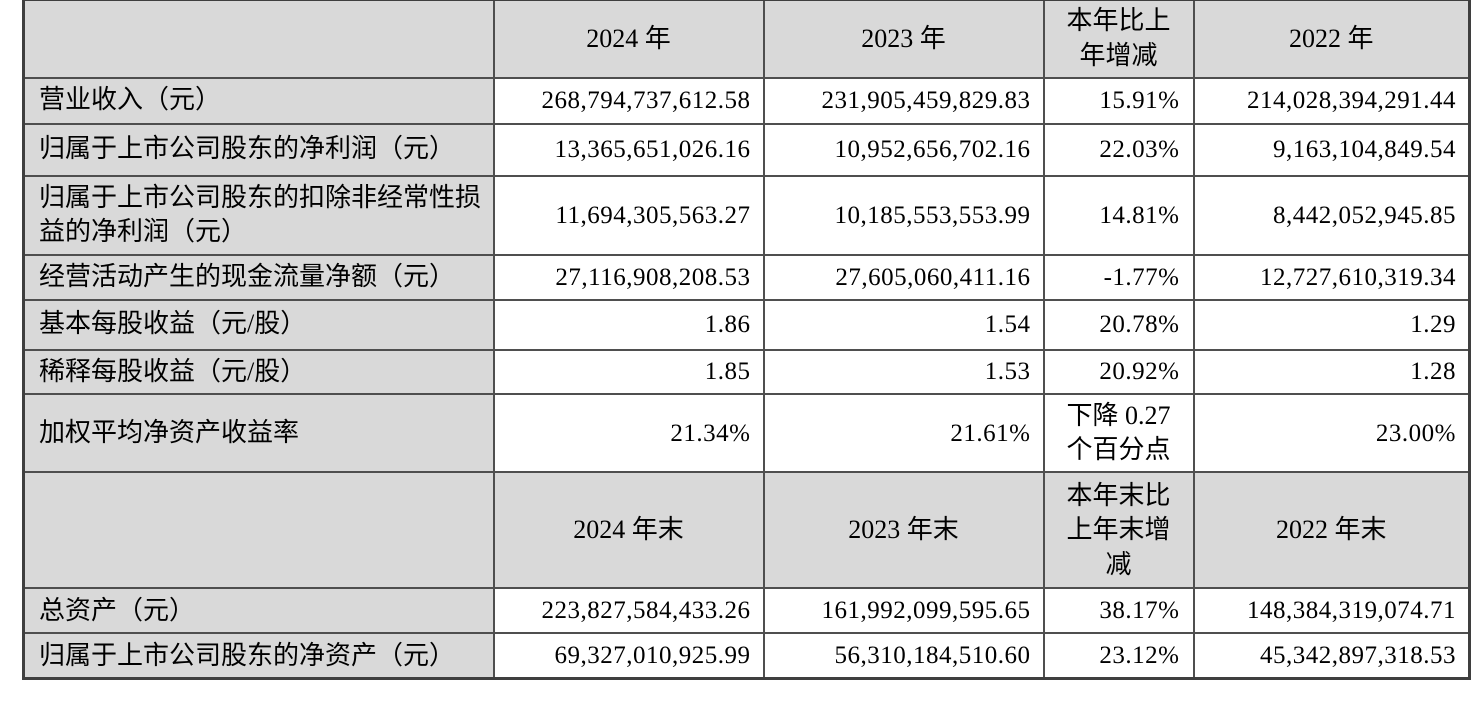 Image resolution: width=1480 pixels, height=710 pixels. Describe the element at coordinates (628, 611) in the screenshot. I see `value-2024: 223,827,584,433.26` at that location.